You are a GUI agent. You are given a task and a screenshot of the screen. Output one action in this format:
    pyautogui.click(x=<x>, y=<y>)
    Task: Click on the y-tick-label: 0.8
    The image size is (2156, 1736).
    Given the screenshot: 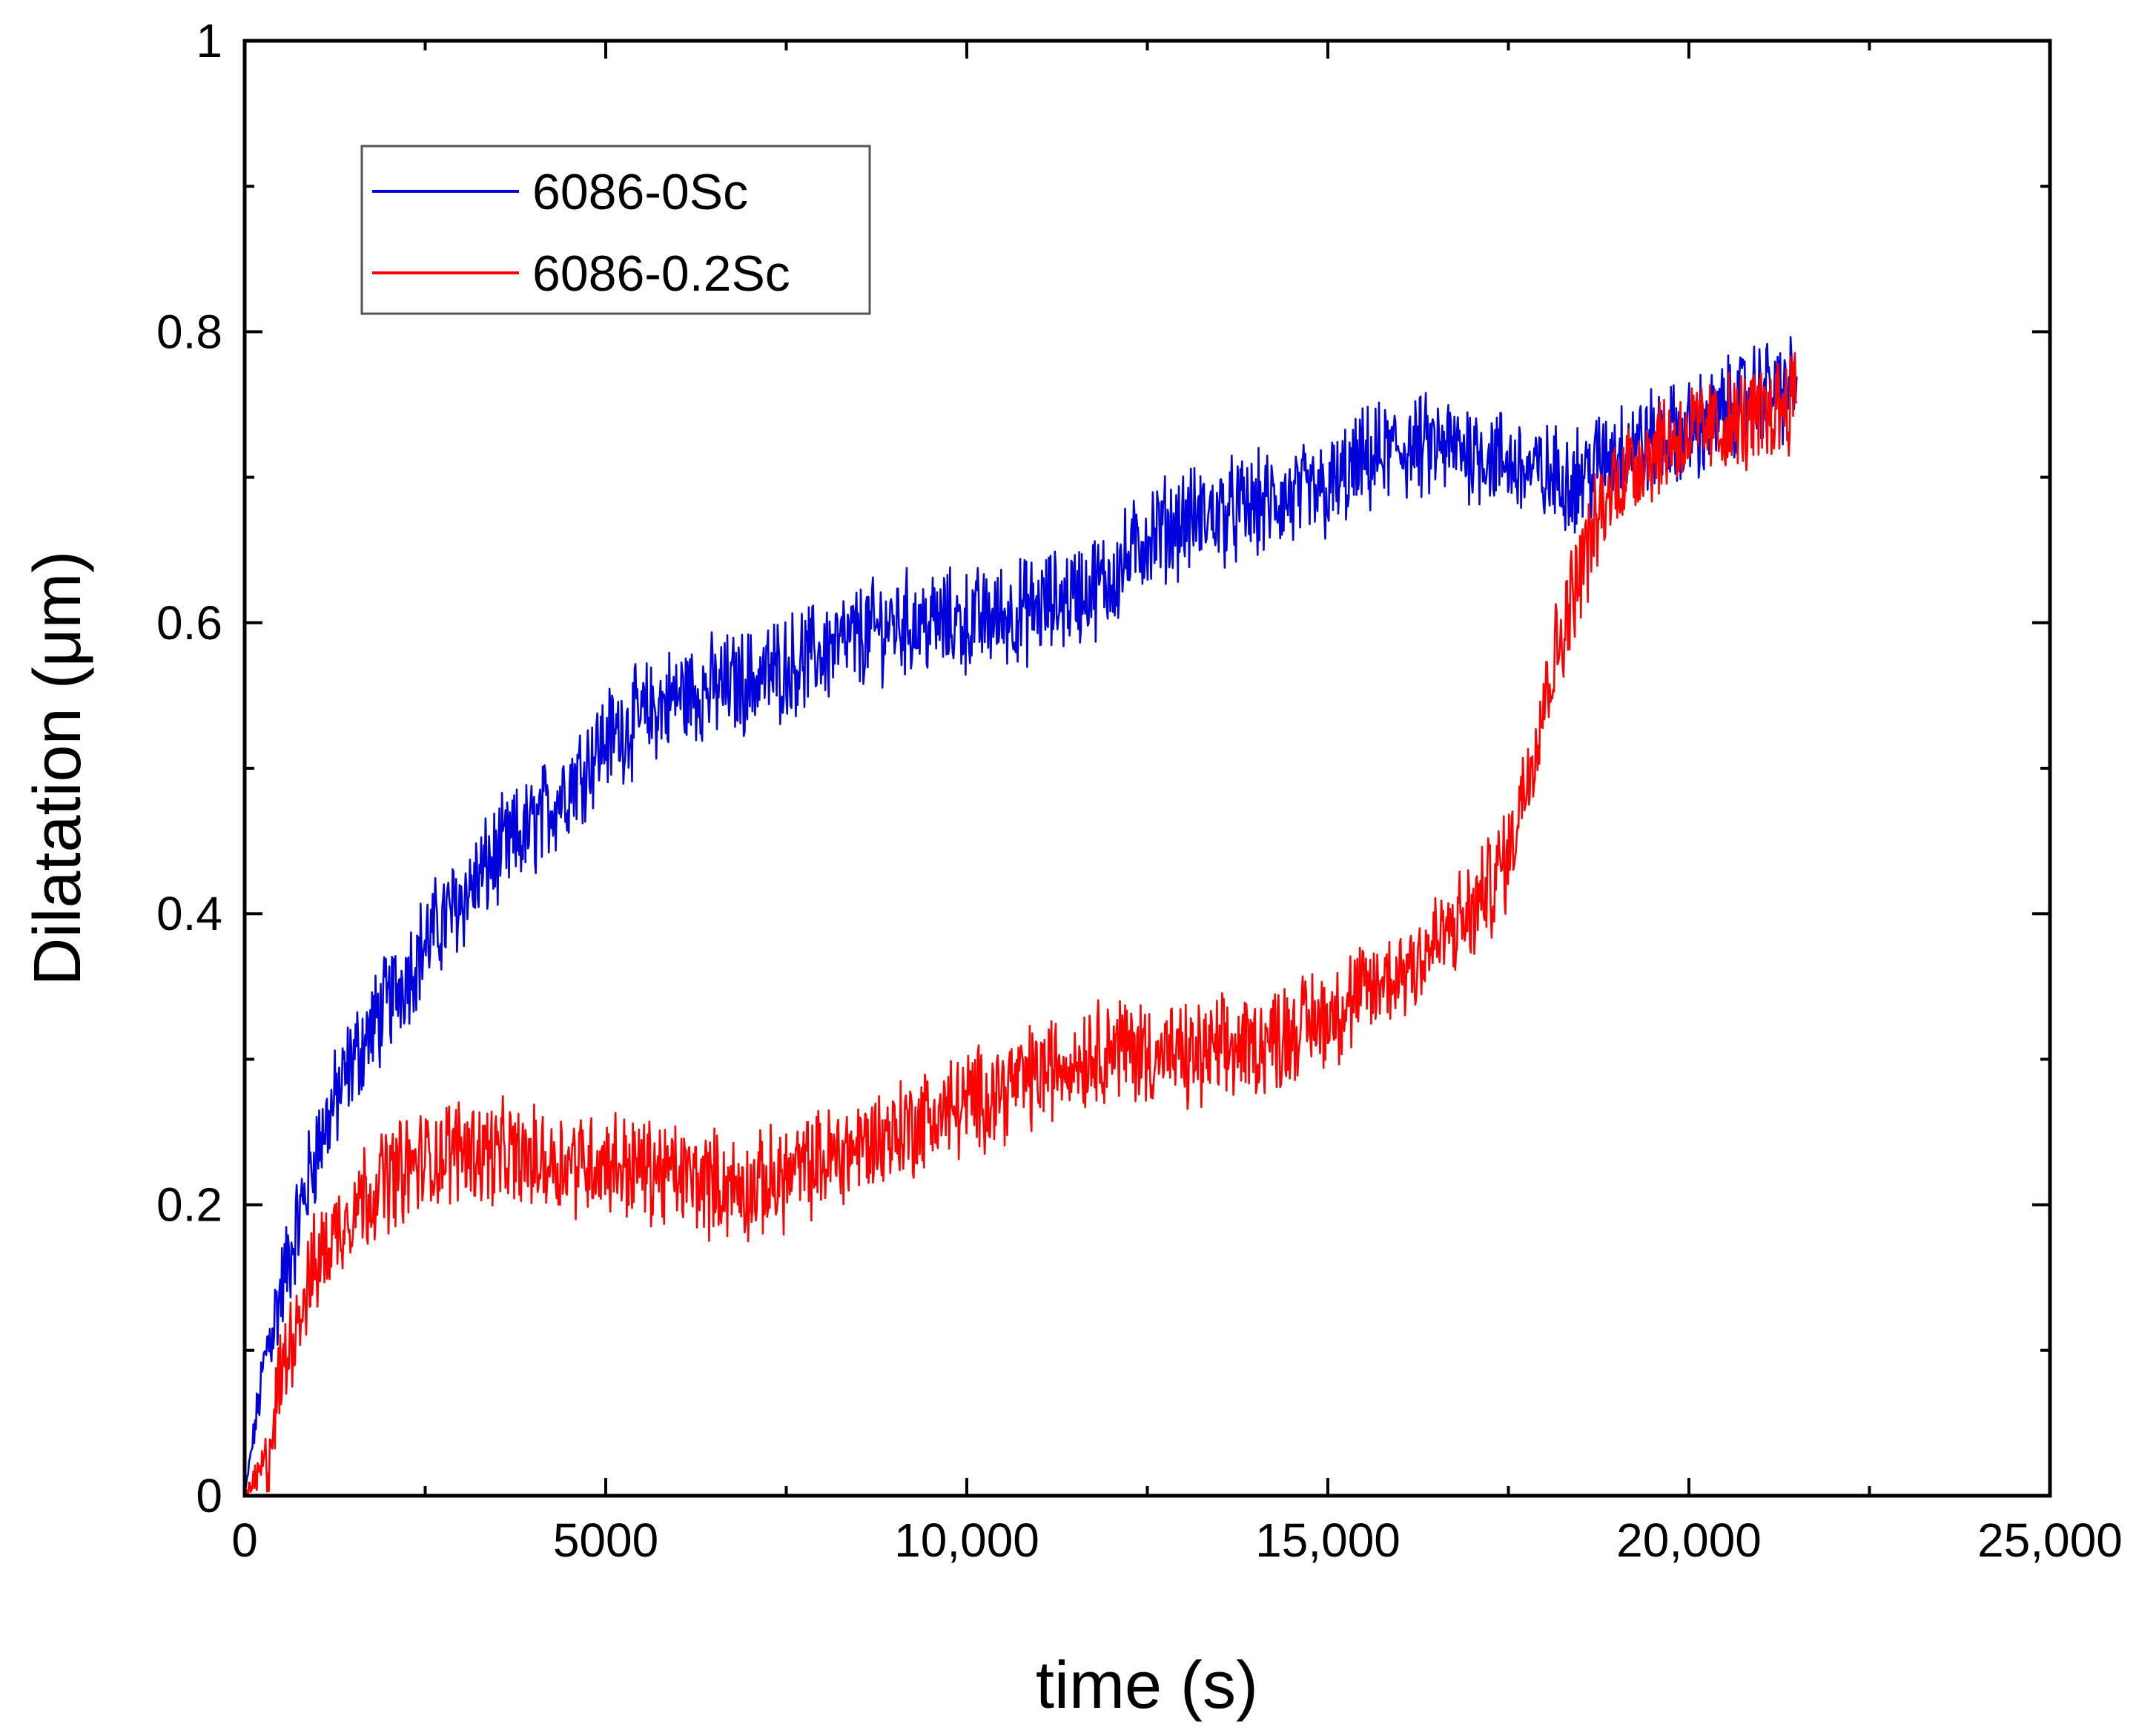 What is the action you would take?
    pyautogui.click(x=189, y=332)
    